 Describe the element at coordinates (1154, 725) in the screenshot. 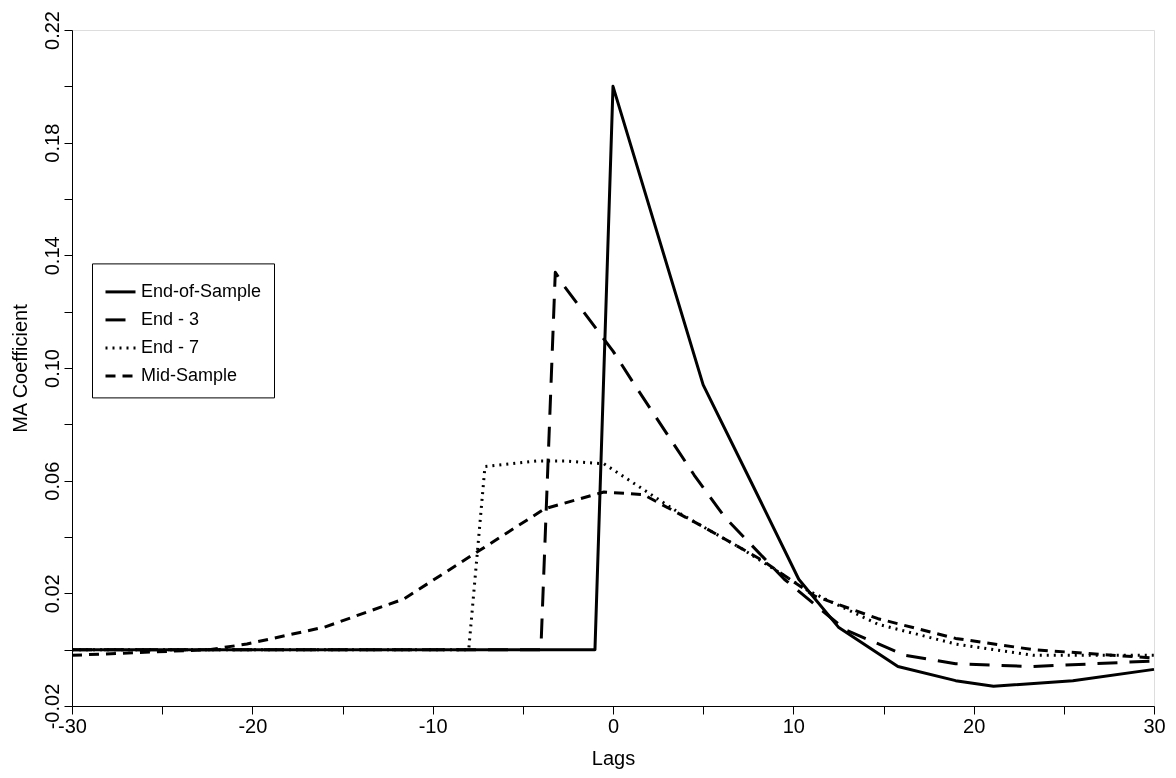

I see `x-tick-label: 30` at that location.